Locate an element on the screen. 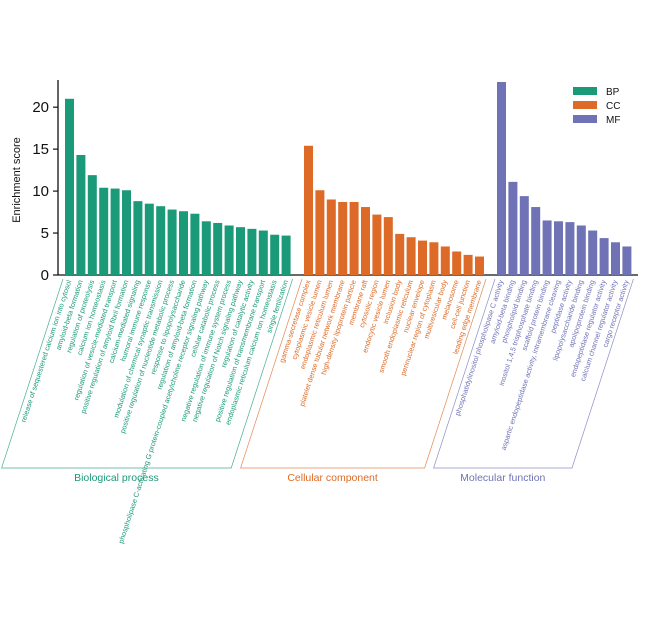 This screenshot has width=651, height=622. legend-label-bp: BP is located at coordinates (613, 92).